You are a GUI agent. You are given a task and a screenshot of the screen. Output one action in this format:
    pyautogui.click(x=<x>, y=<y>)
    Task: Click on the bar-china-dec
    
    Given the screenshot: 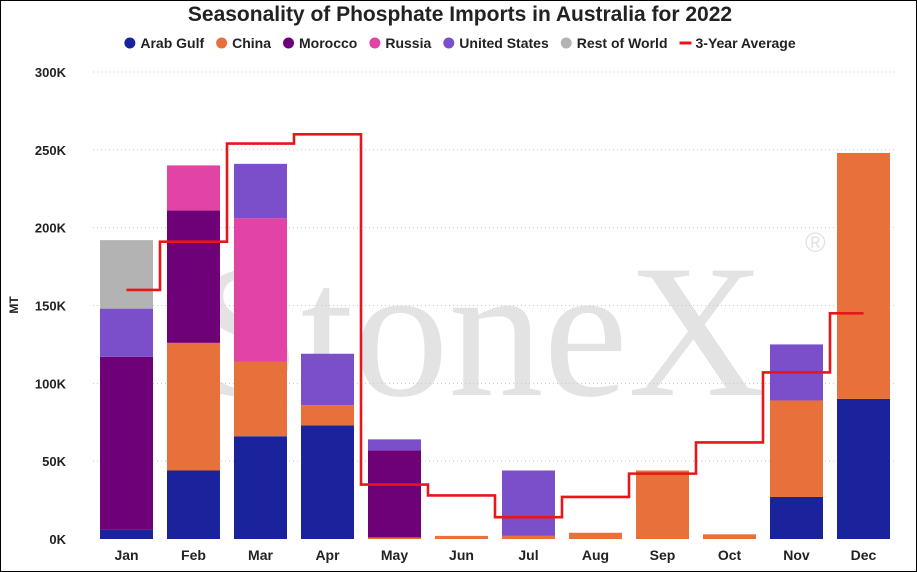 What is the action you would take?
    pyautogui.click(x=863, y=275)
    